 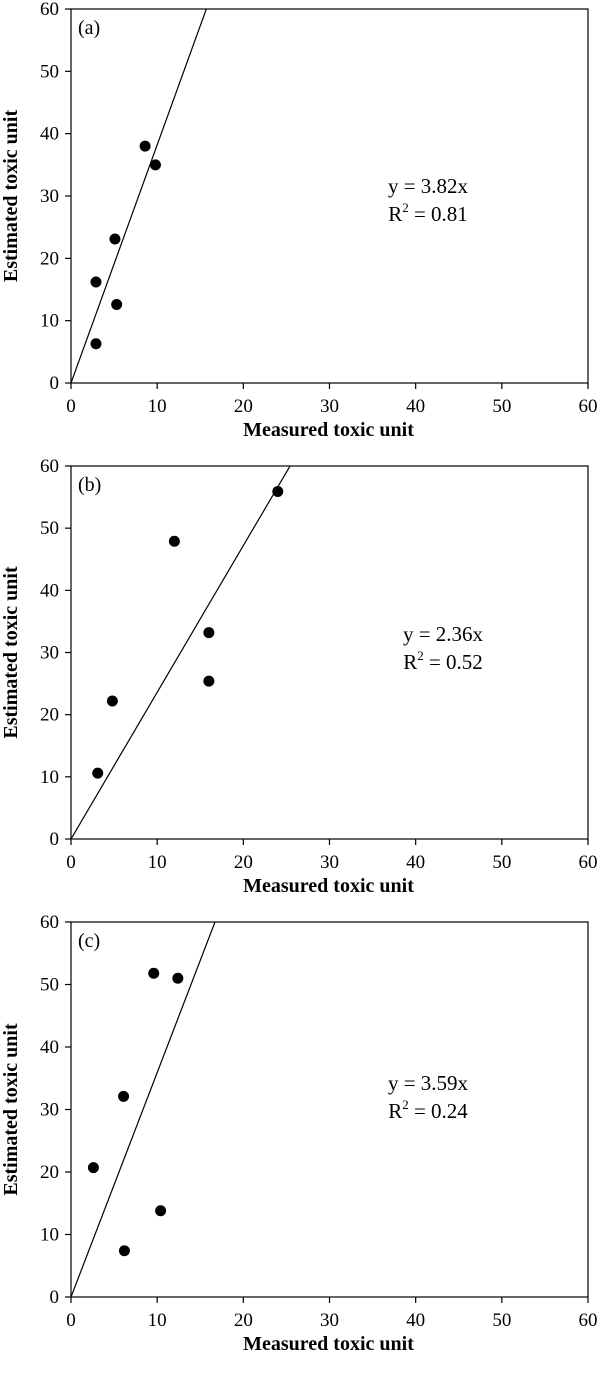 What do you see at coordinates (428, 1083) in the screenshot?
I see `fit-equation: y = 3.59x` at bounding box center [428, 1083].